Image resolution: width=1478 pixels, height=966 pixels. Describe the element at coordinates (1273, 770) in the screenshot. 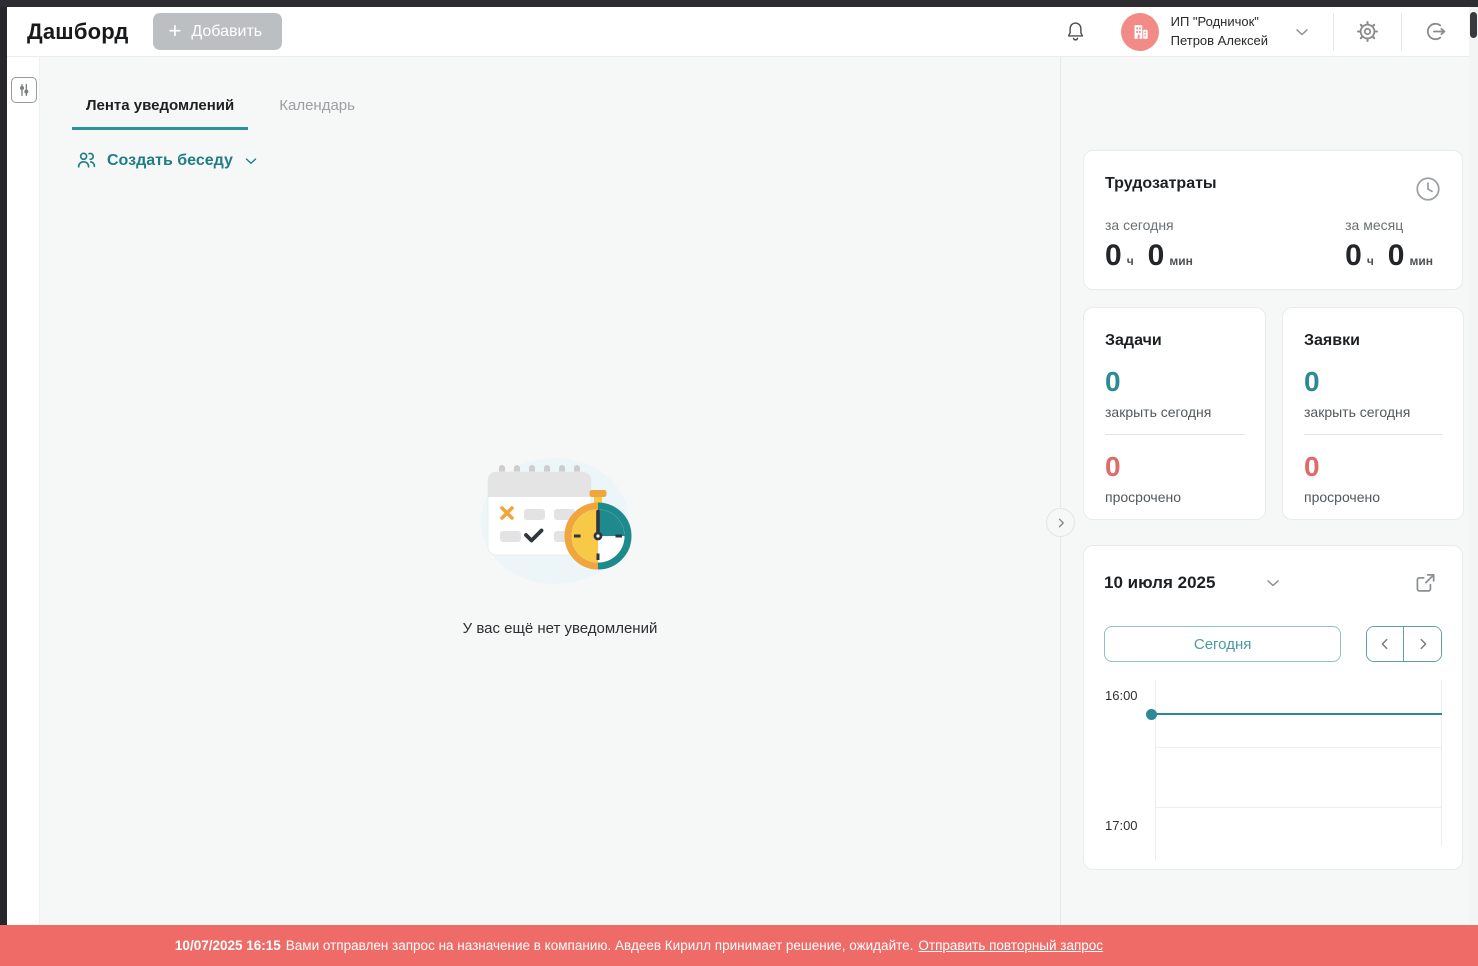

I see `day-timeline: 16:00 17:00` at that location.